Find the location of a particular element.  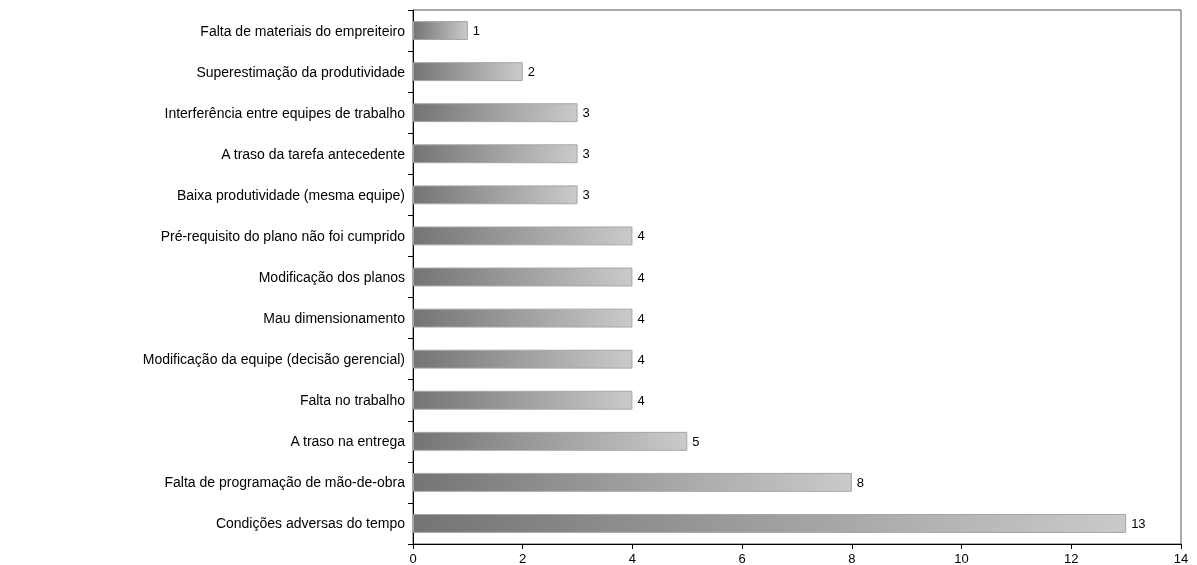

x-tick-label: 6 is located at coordinates (742, 558).